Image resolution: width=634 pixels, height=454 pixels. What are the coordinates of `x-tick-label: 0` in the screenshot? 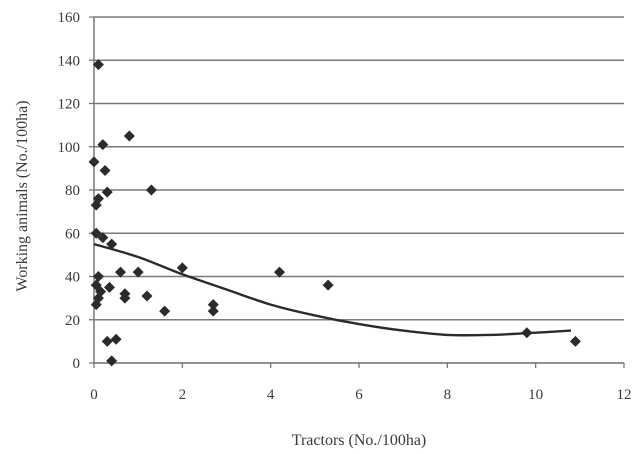 It's located at (94, 395).